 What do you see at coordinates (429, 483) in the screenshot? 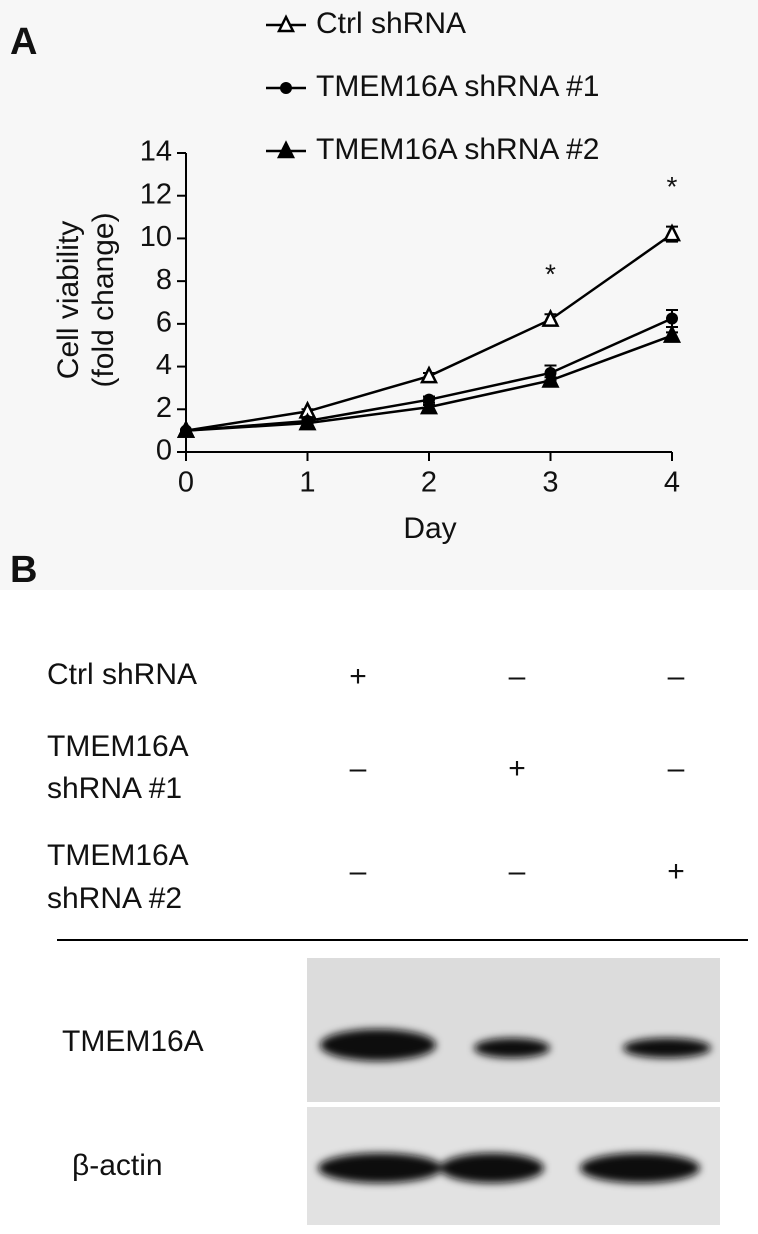
I see `x-tick-label: 2` at bounding box center [429, 483].